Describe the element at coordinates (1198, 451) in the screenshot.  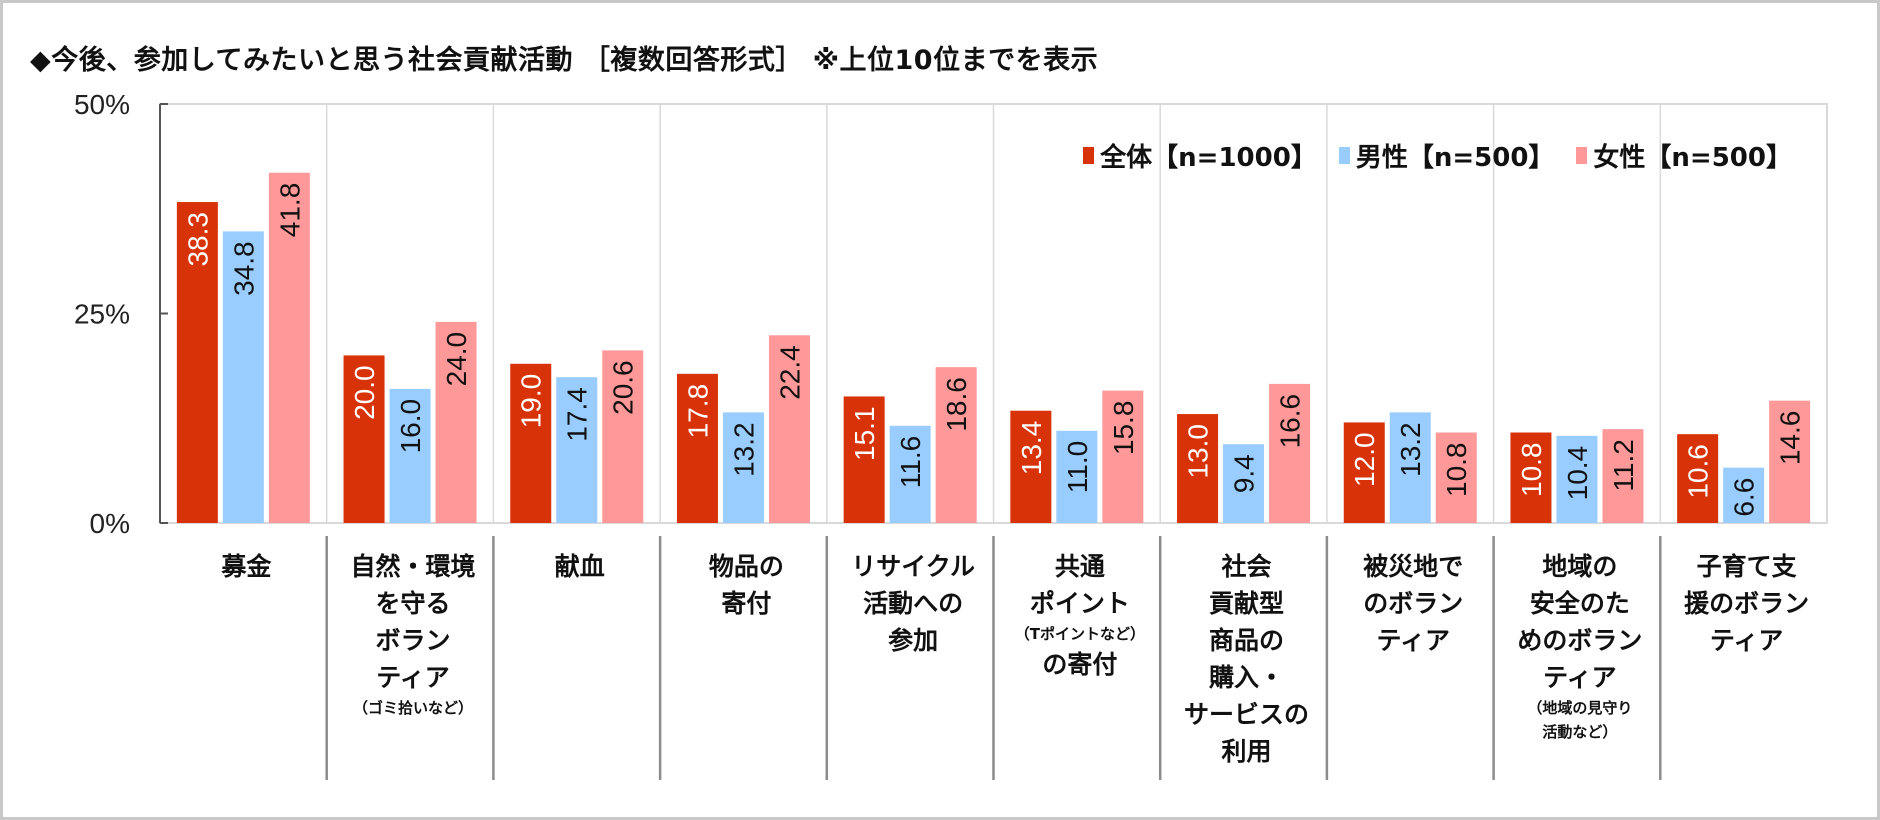
I see `data-label-all: 13.0` at that location.